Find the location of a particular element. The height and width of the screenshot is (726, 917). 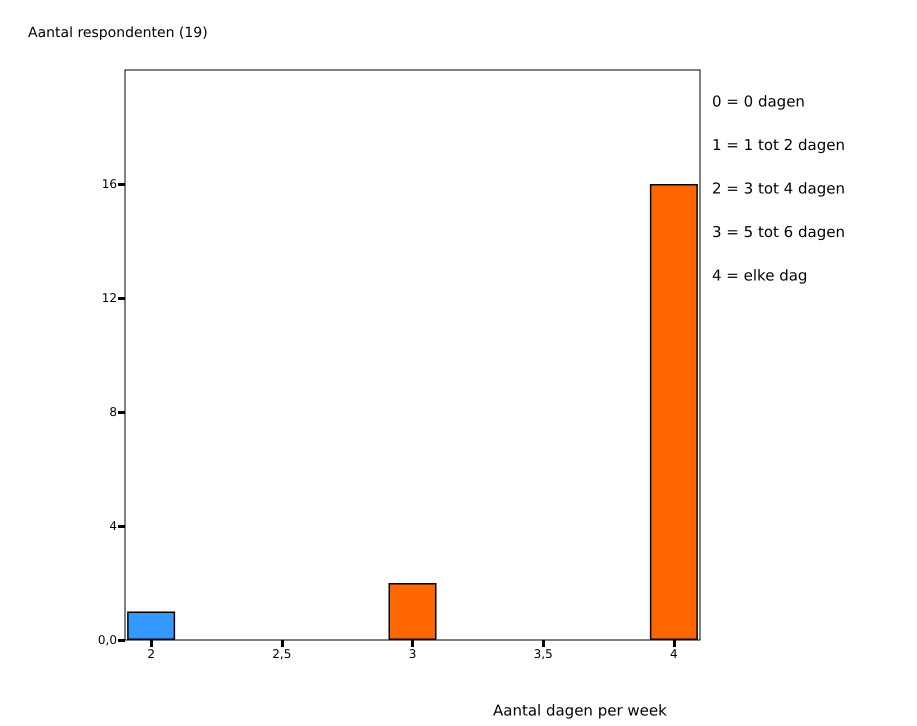

x-tick-label: 4 is located at coordinates (674, 654).